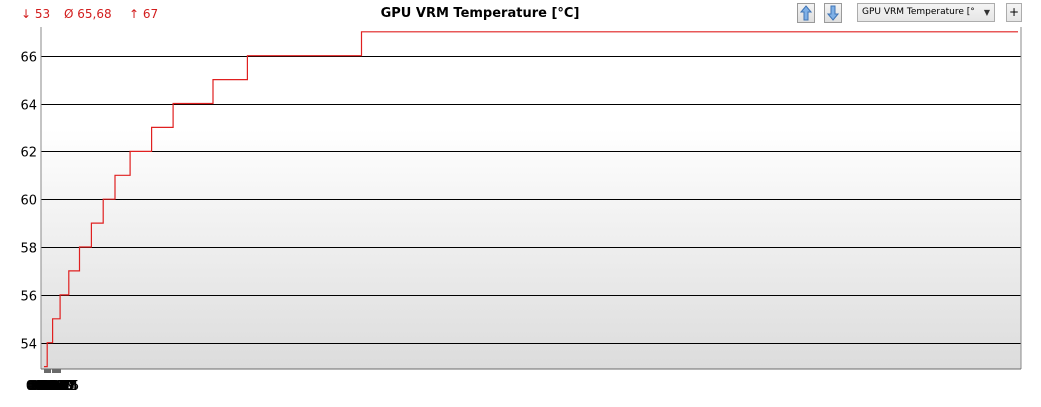 This screenshot has width=1041, height=407. I want to click on sensor-select: GPU VRM Temperature [°C] ▼, so click(926, 12).